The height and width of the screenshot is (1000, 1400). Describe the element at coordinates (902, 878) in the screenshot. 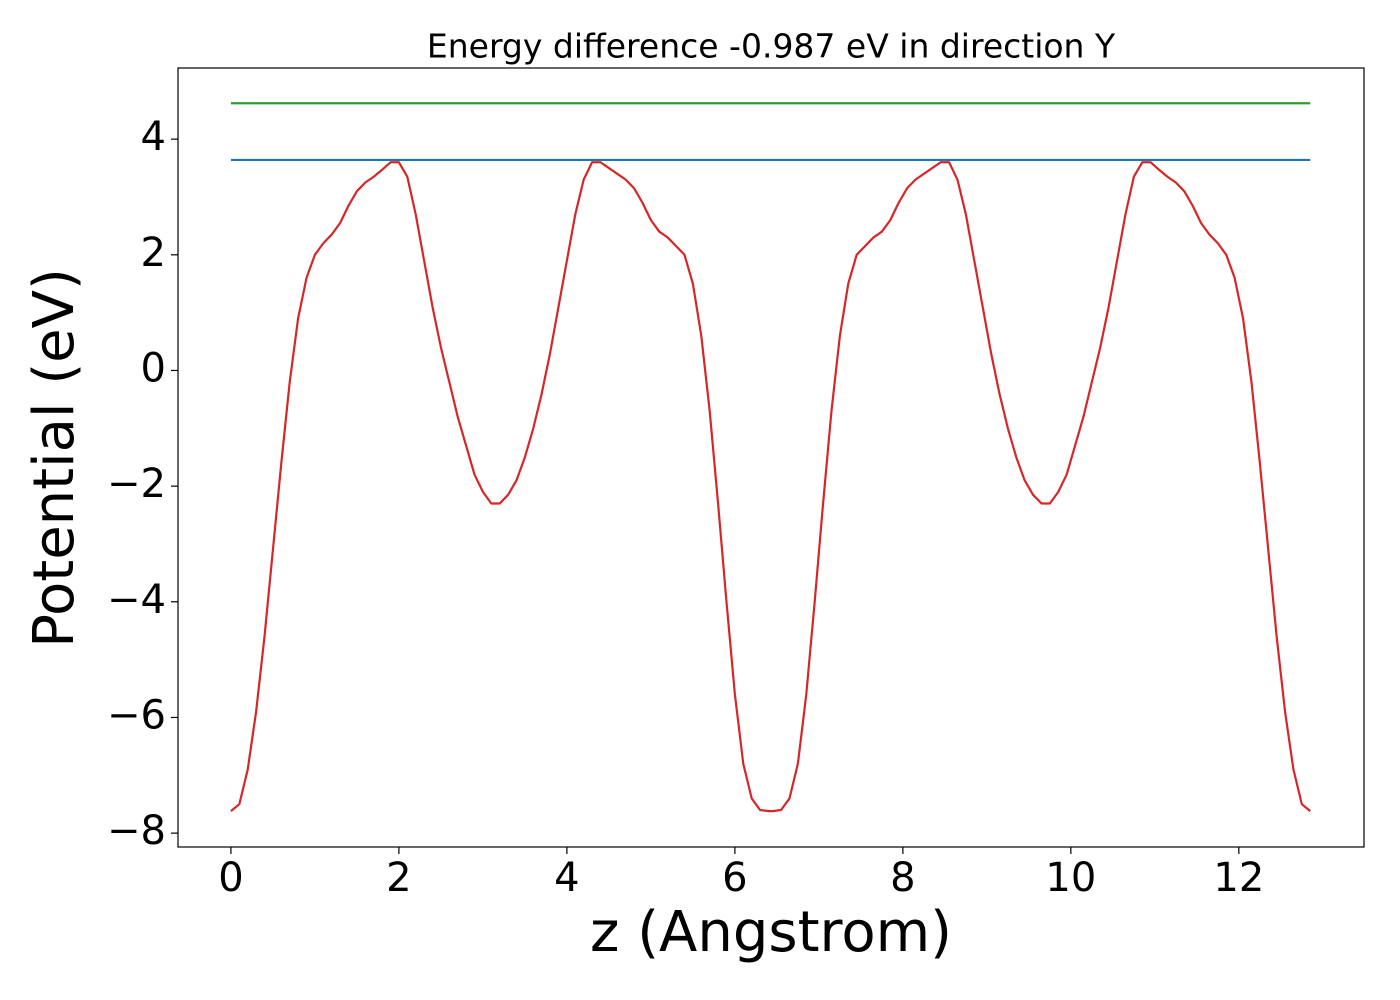

I see `x-tick-label: 8` at that location.